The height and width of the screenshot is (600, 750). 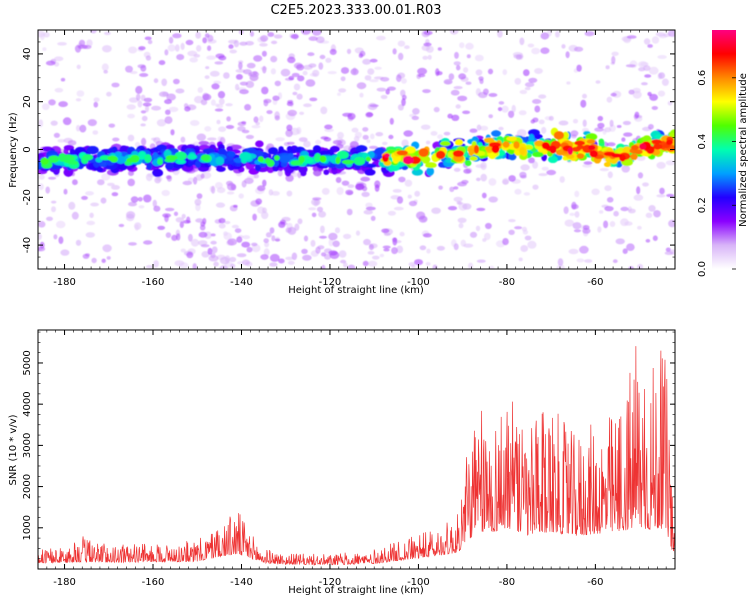 What do you see at coordinates (27, 527) in the screenshot?
I see `snr-y-tick-label: 1000` at bounding box center [27, 527].